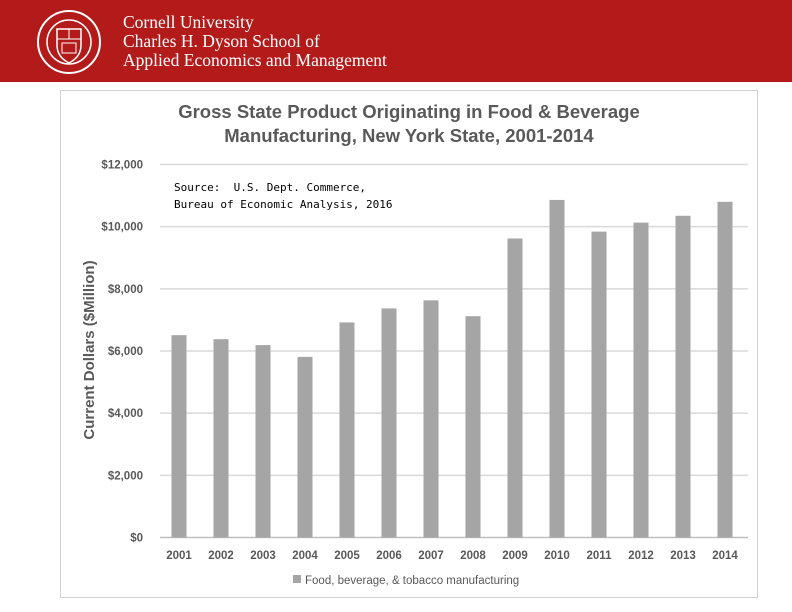 This screenshot has height=612, width=792. I want to click on y-tick-label: $2,000, so click(125, 476).